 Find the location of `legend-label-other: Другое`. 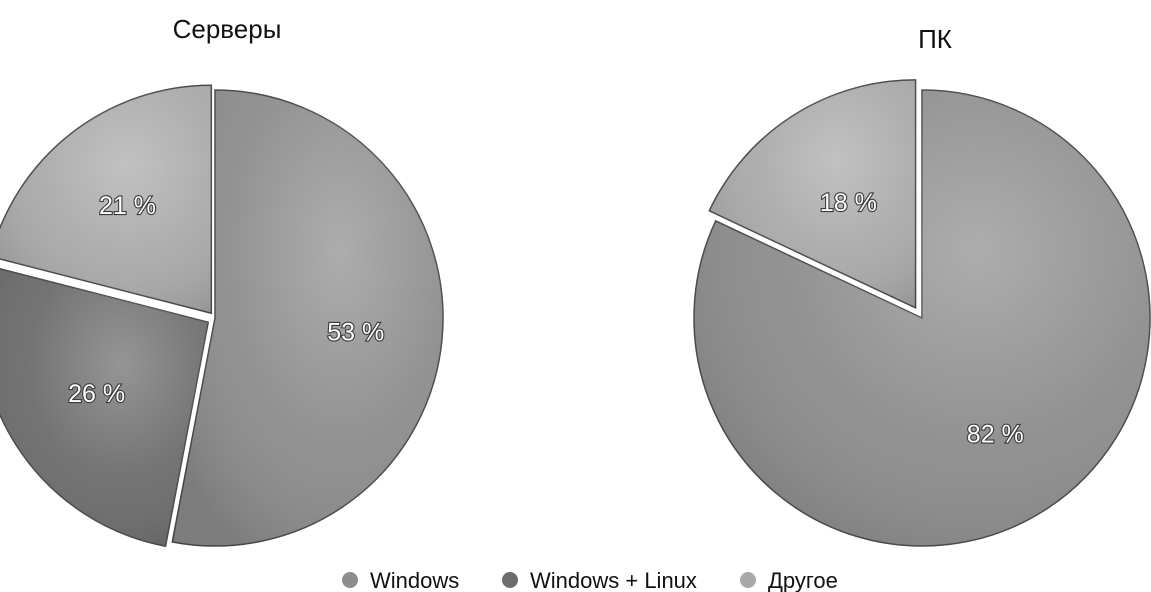

legend-label-other: Другое is located at coordinates (803, 580).